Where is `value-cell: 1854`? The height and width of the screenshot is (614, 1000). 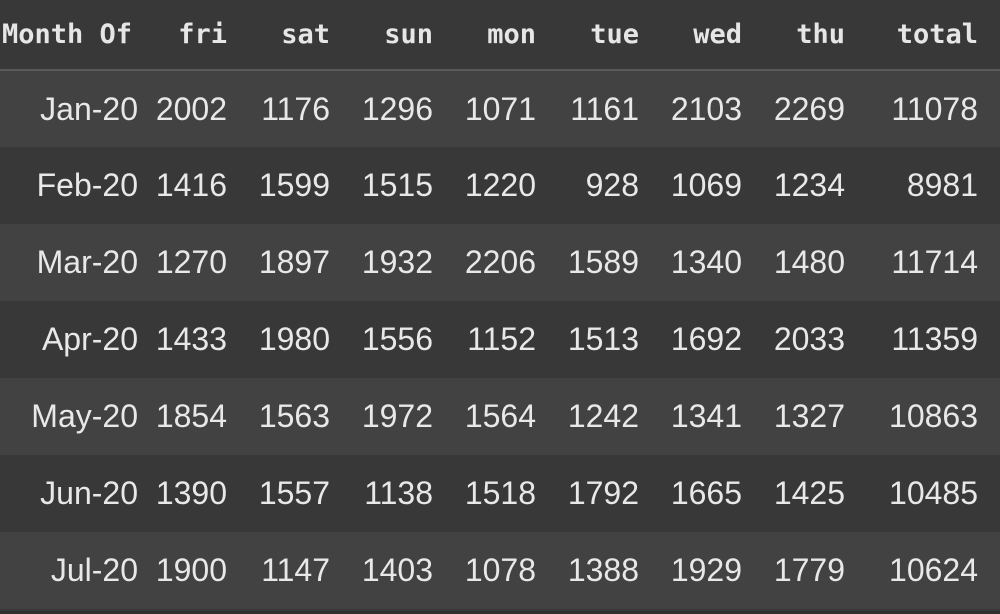
value-cell: 1854 is located at coordinates (191, 416).